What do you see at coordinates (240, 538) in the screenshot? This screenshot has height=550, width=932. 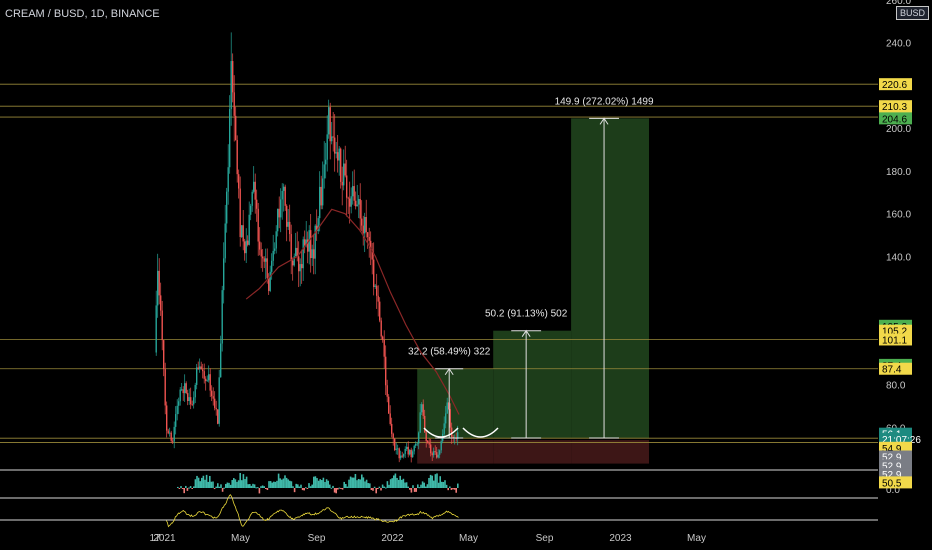 I see `x-tick-label-3: May` at bounding box center [240, 538].